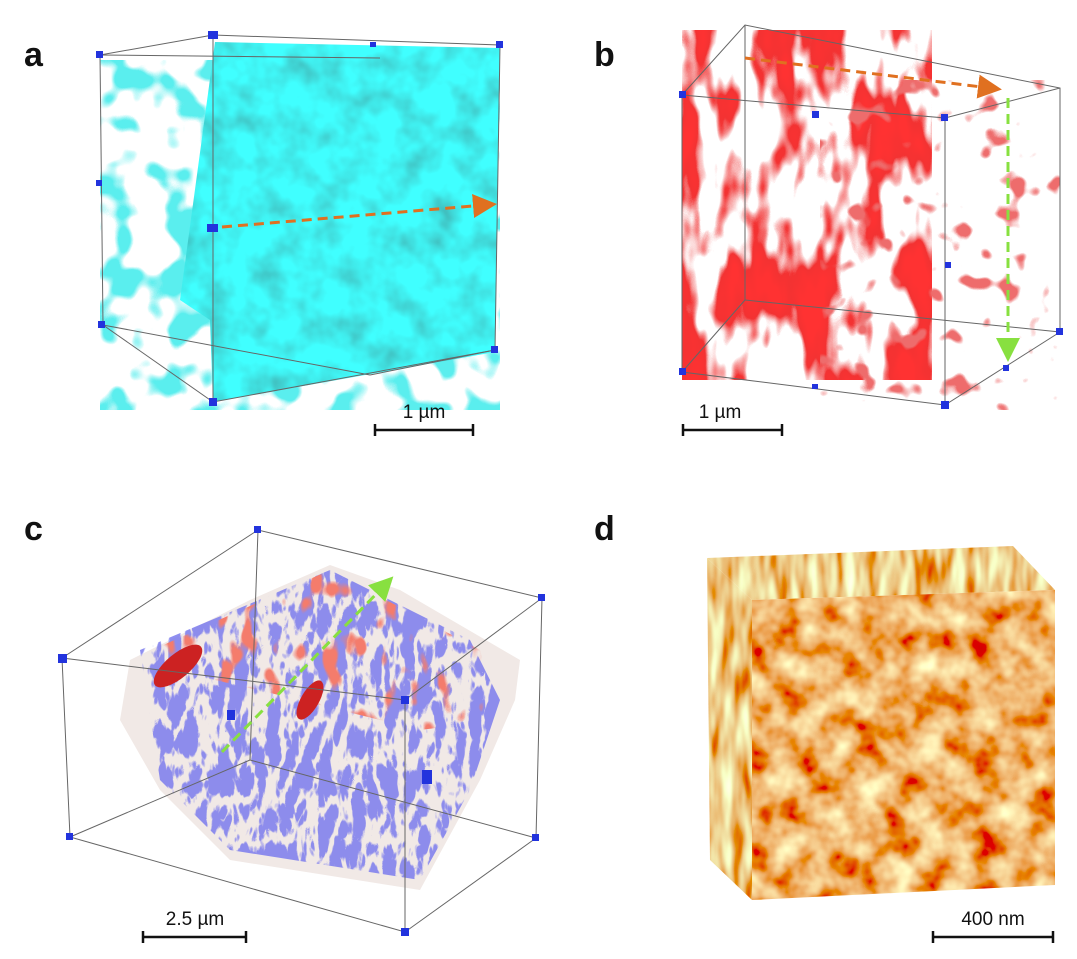 The height and width of the screenshot is (959, 1077). I want to click on scale-label: 400 nm, so click(992, 919).